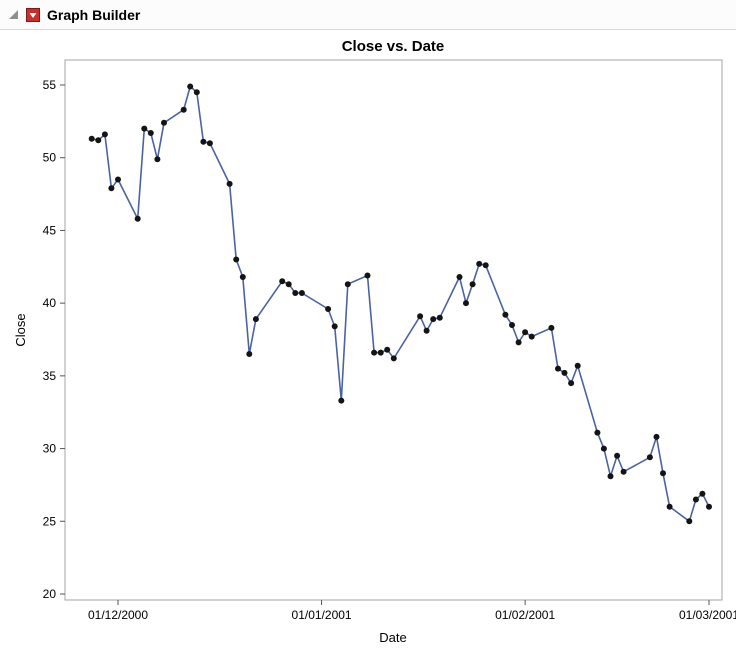 This screenshot has height=661, width=736. Describe the element at coordinates (392, 637) in the screenshot. I see `x-axis-title: Date` at that location.